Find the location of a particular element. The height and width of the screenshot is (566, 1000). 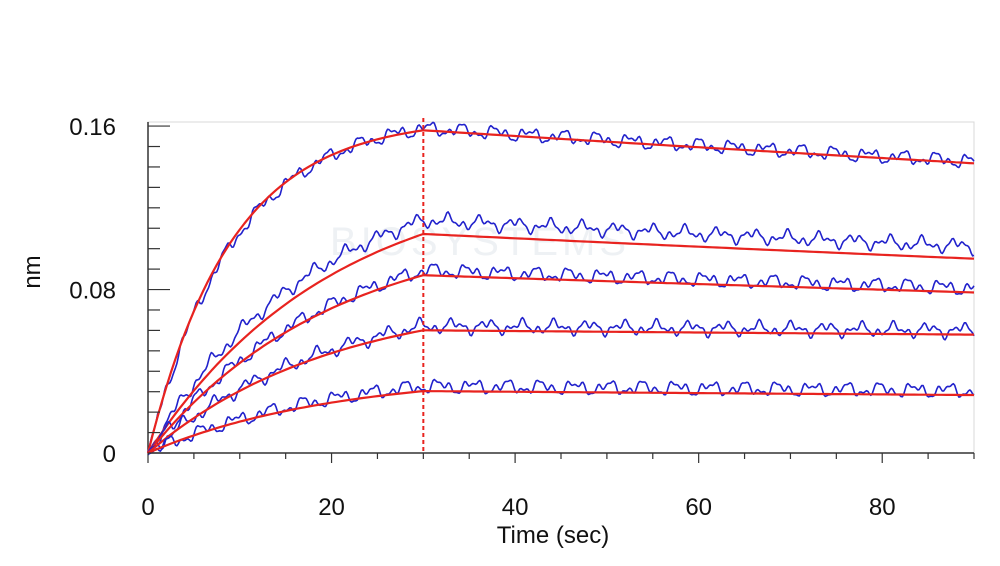

x-tick-label: 80 is located at coordinates (882, 507).